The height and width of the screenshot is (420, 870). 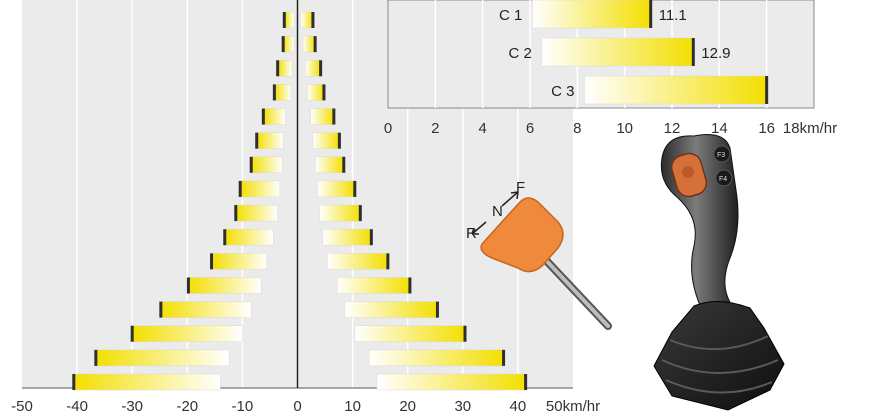 What do you see at coordinates (672, 128) in the screenshot?
I see `inset-x-tick-label: 12` at bounding box center [672, 128].